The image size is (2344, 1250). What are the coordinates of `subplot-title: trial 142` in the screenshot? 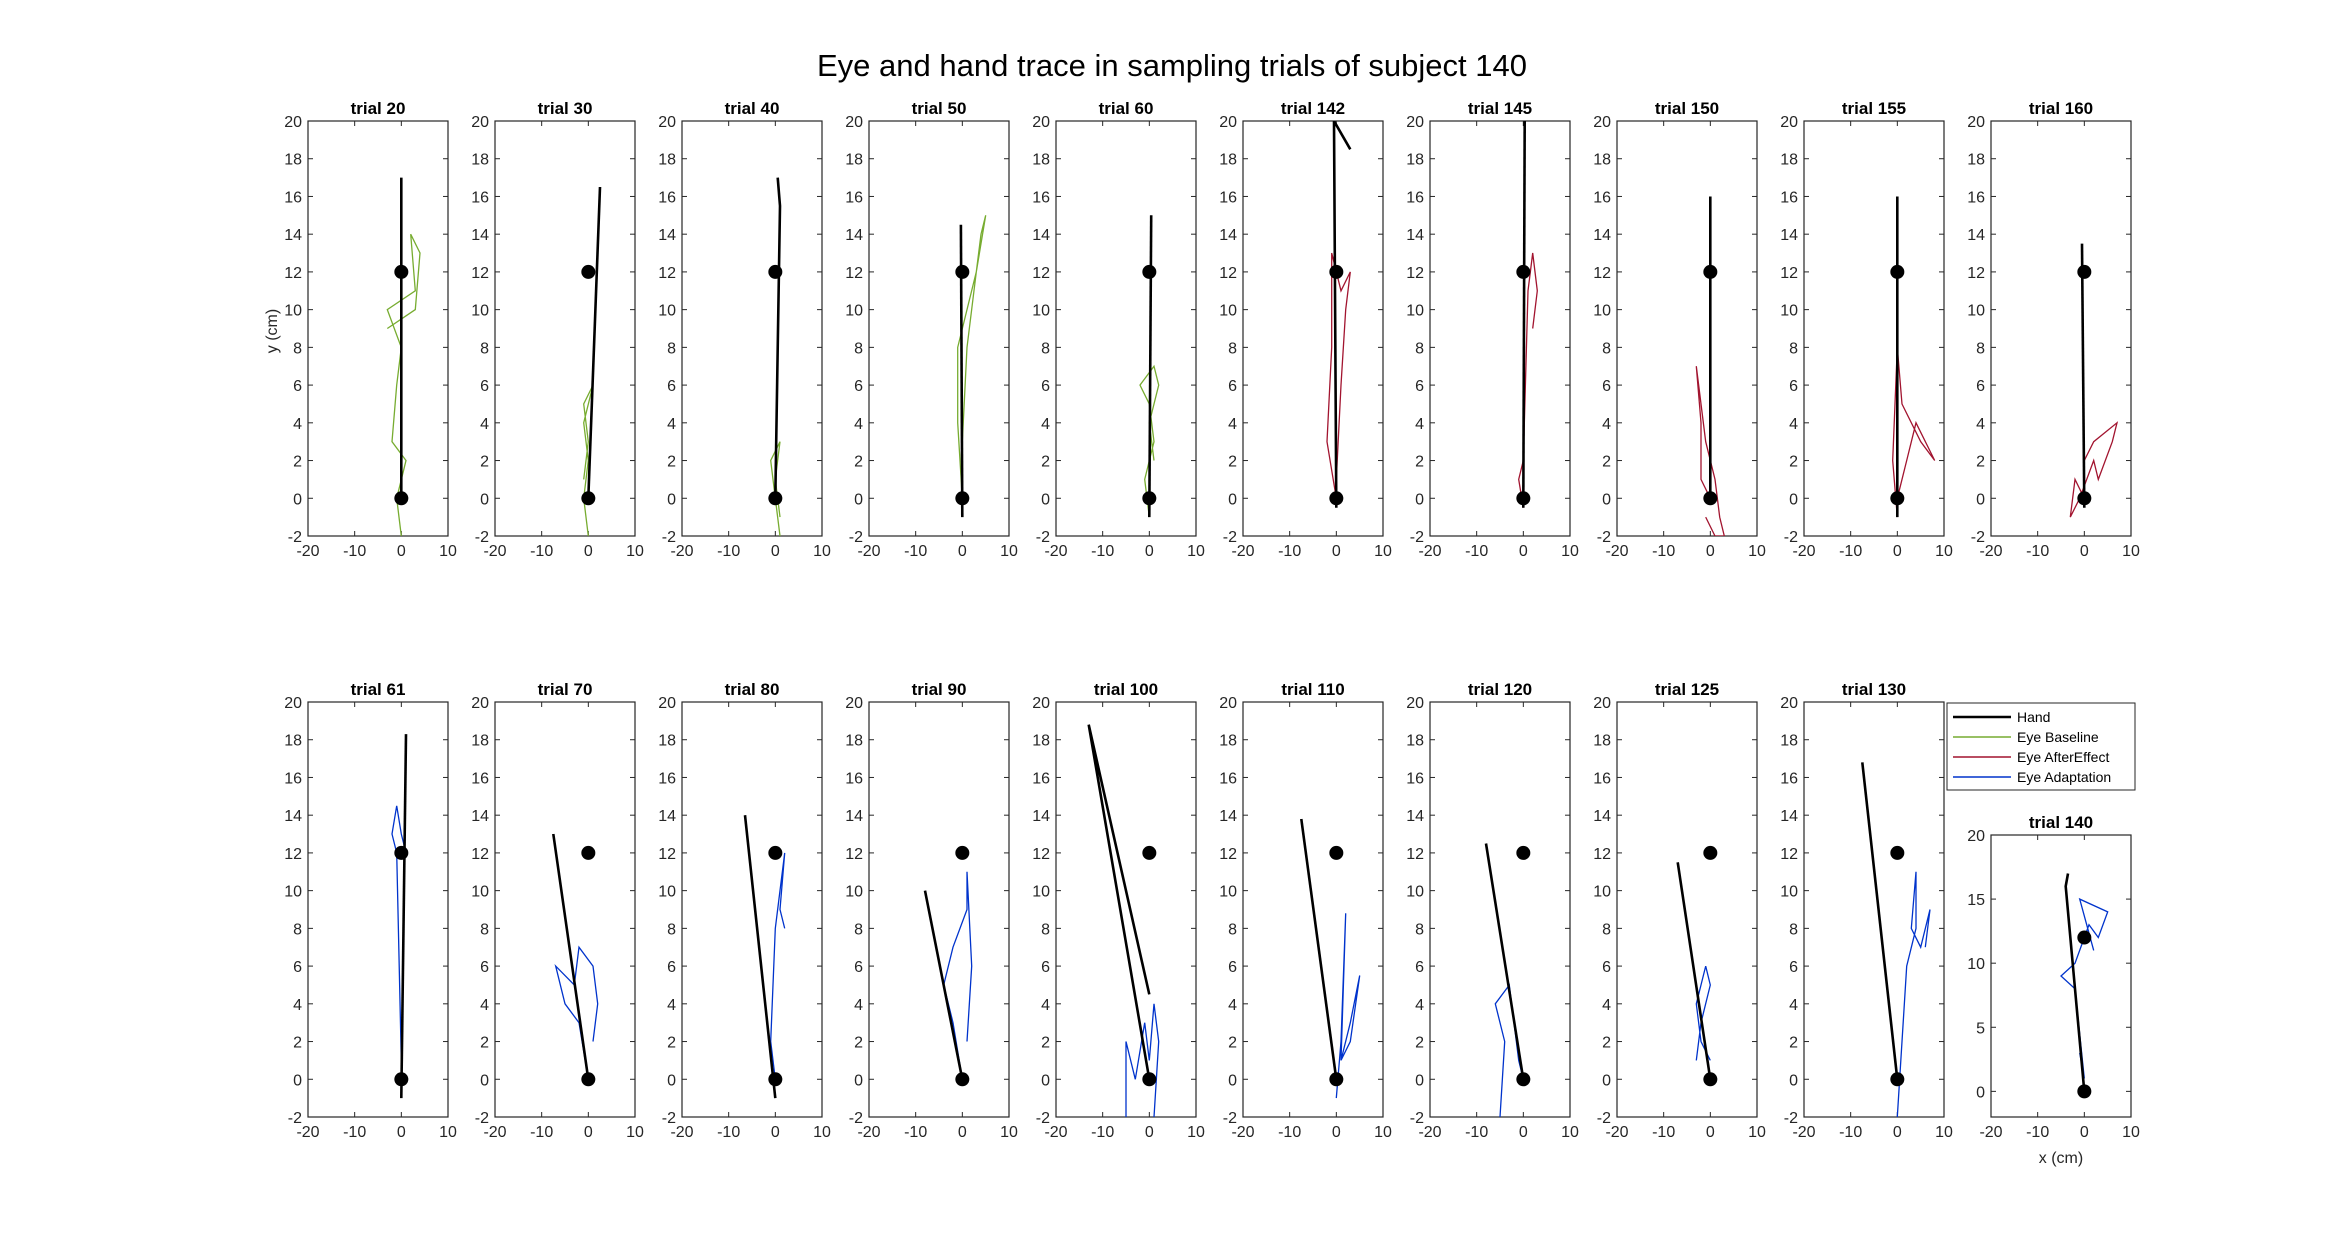 It's located at (1313, 108).